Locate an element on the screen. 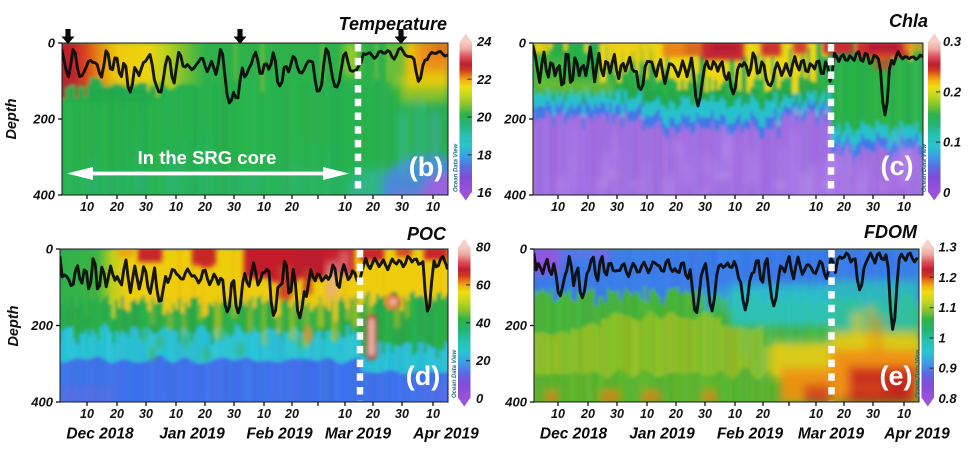 Image resolution: width=972 pixels, height=454 pixels. svg-text: Jan 2019 is located at coordinates (662, 434).